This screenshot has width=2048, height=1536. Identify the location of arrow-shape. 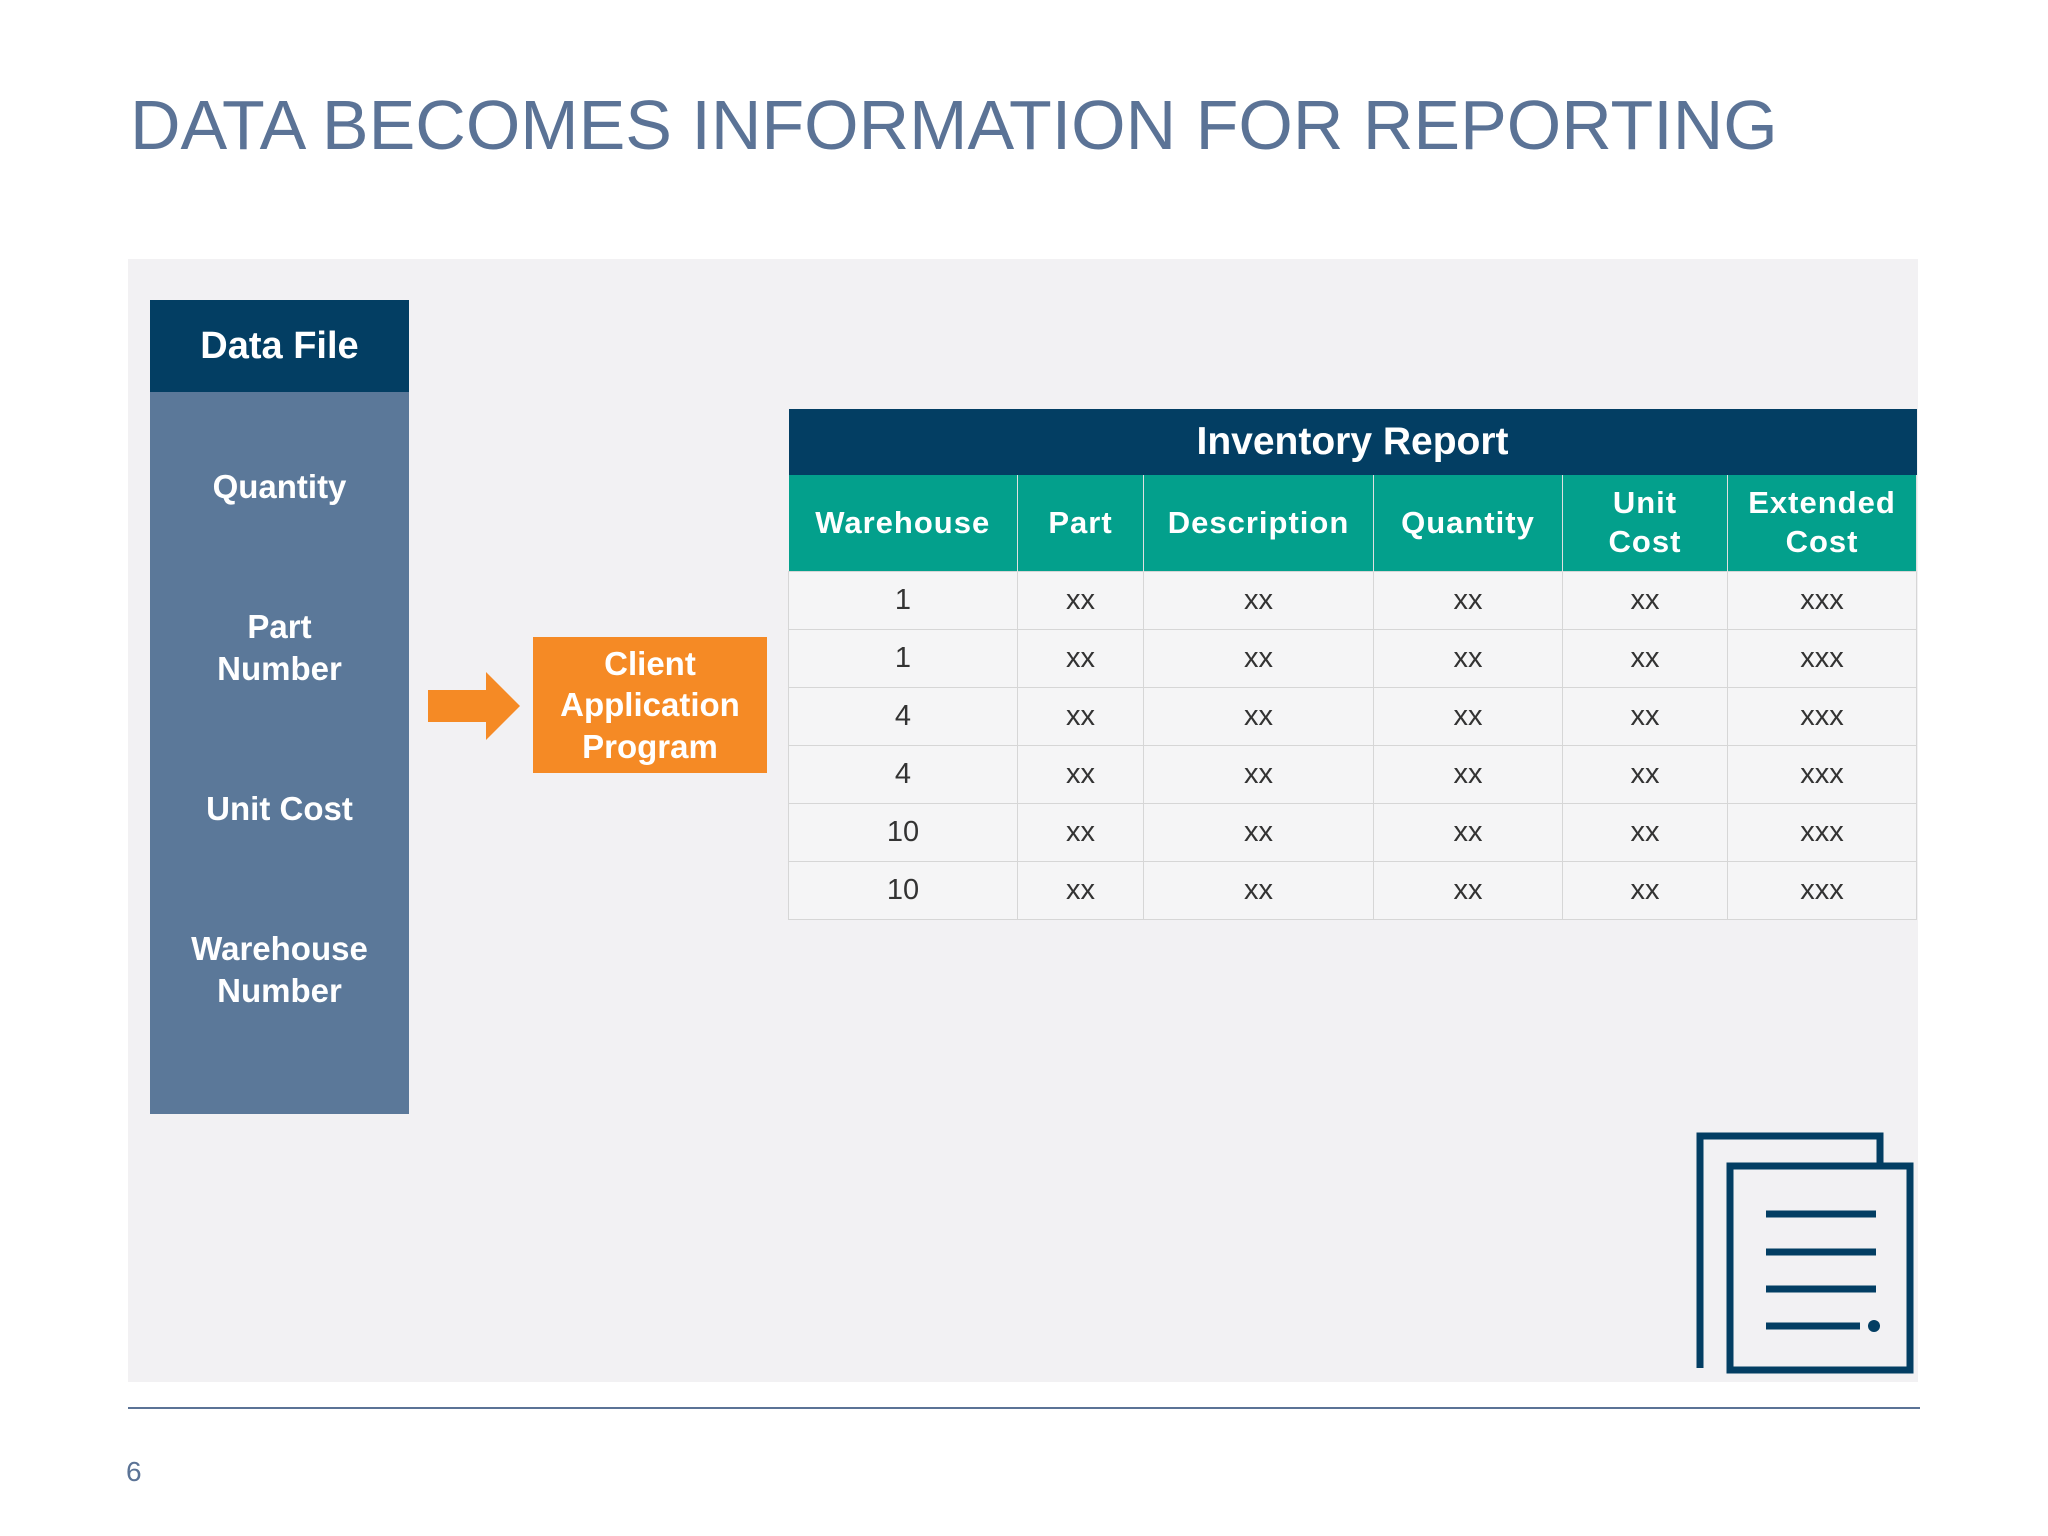
(474, 706).